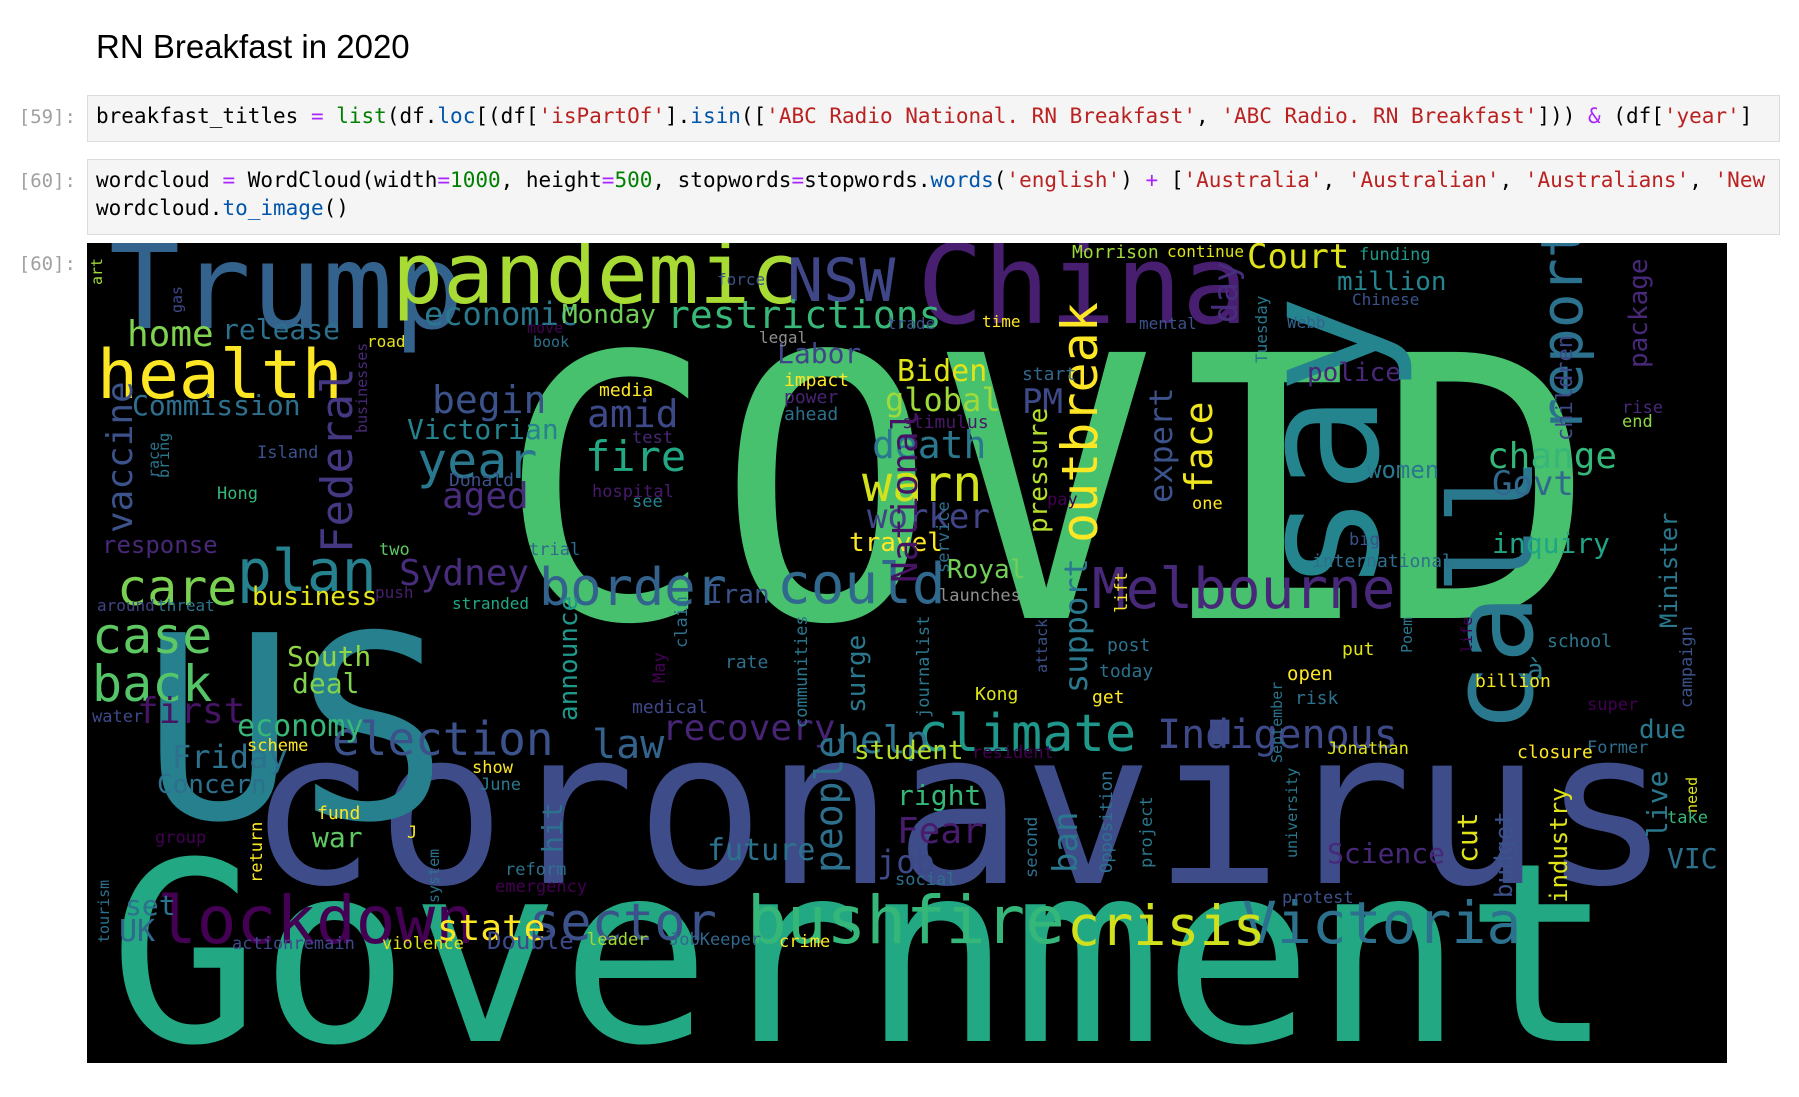 The image size is (1799, 1097). I want to click on wordcloud-word: Jonathan, so click(1368, 749).